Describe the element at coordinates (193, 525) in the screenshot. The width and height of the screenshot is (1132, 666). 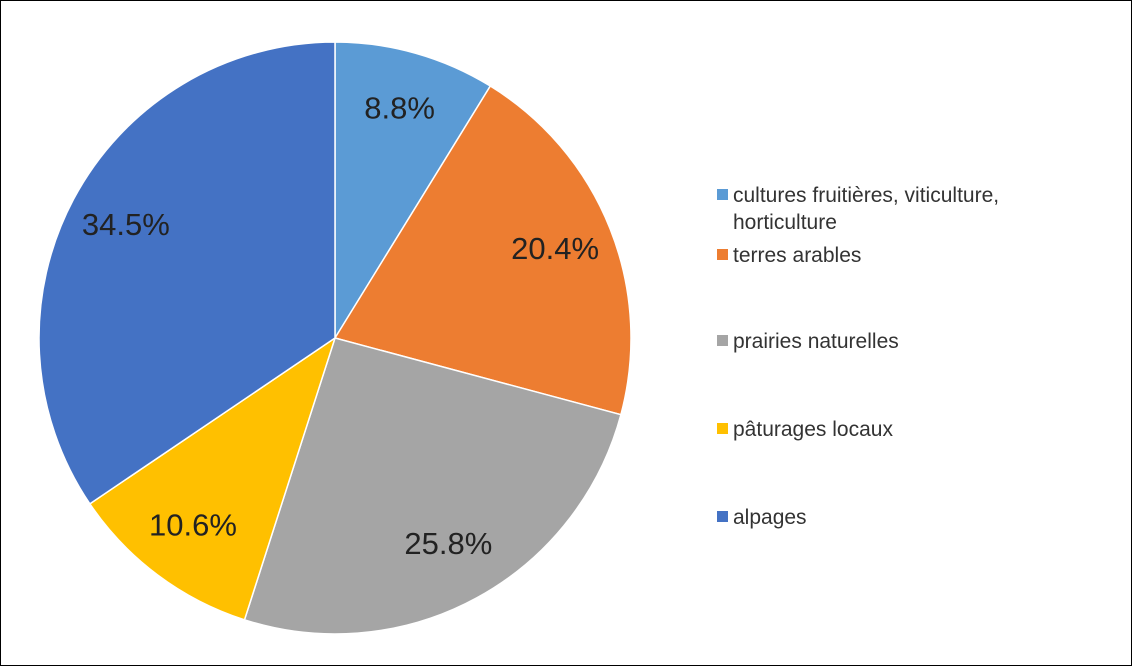
I see `data-label: 10.6%` at that location.